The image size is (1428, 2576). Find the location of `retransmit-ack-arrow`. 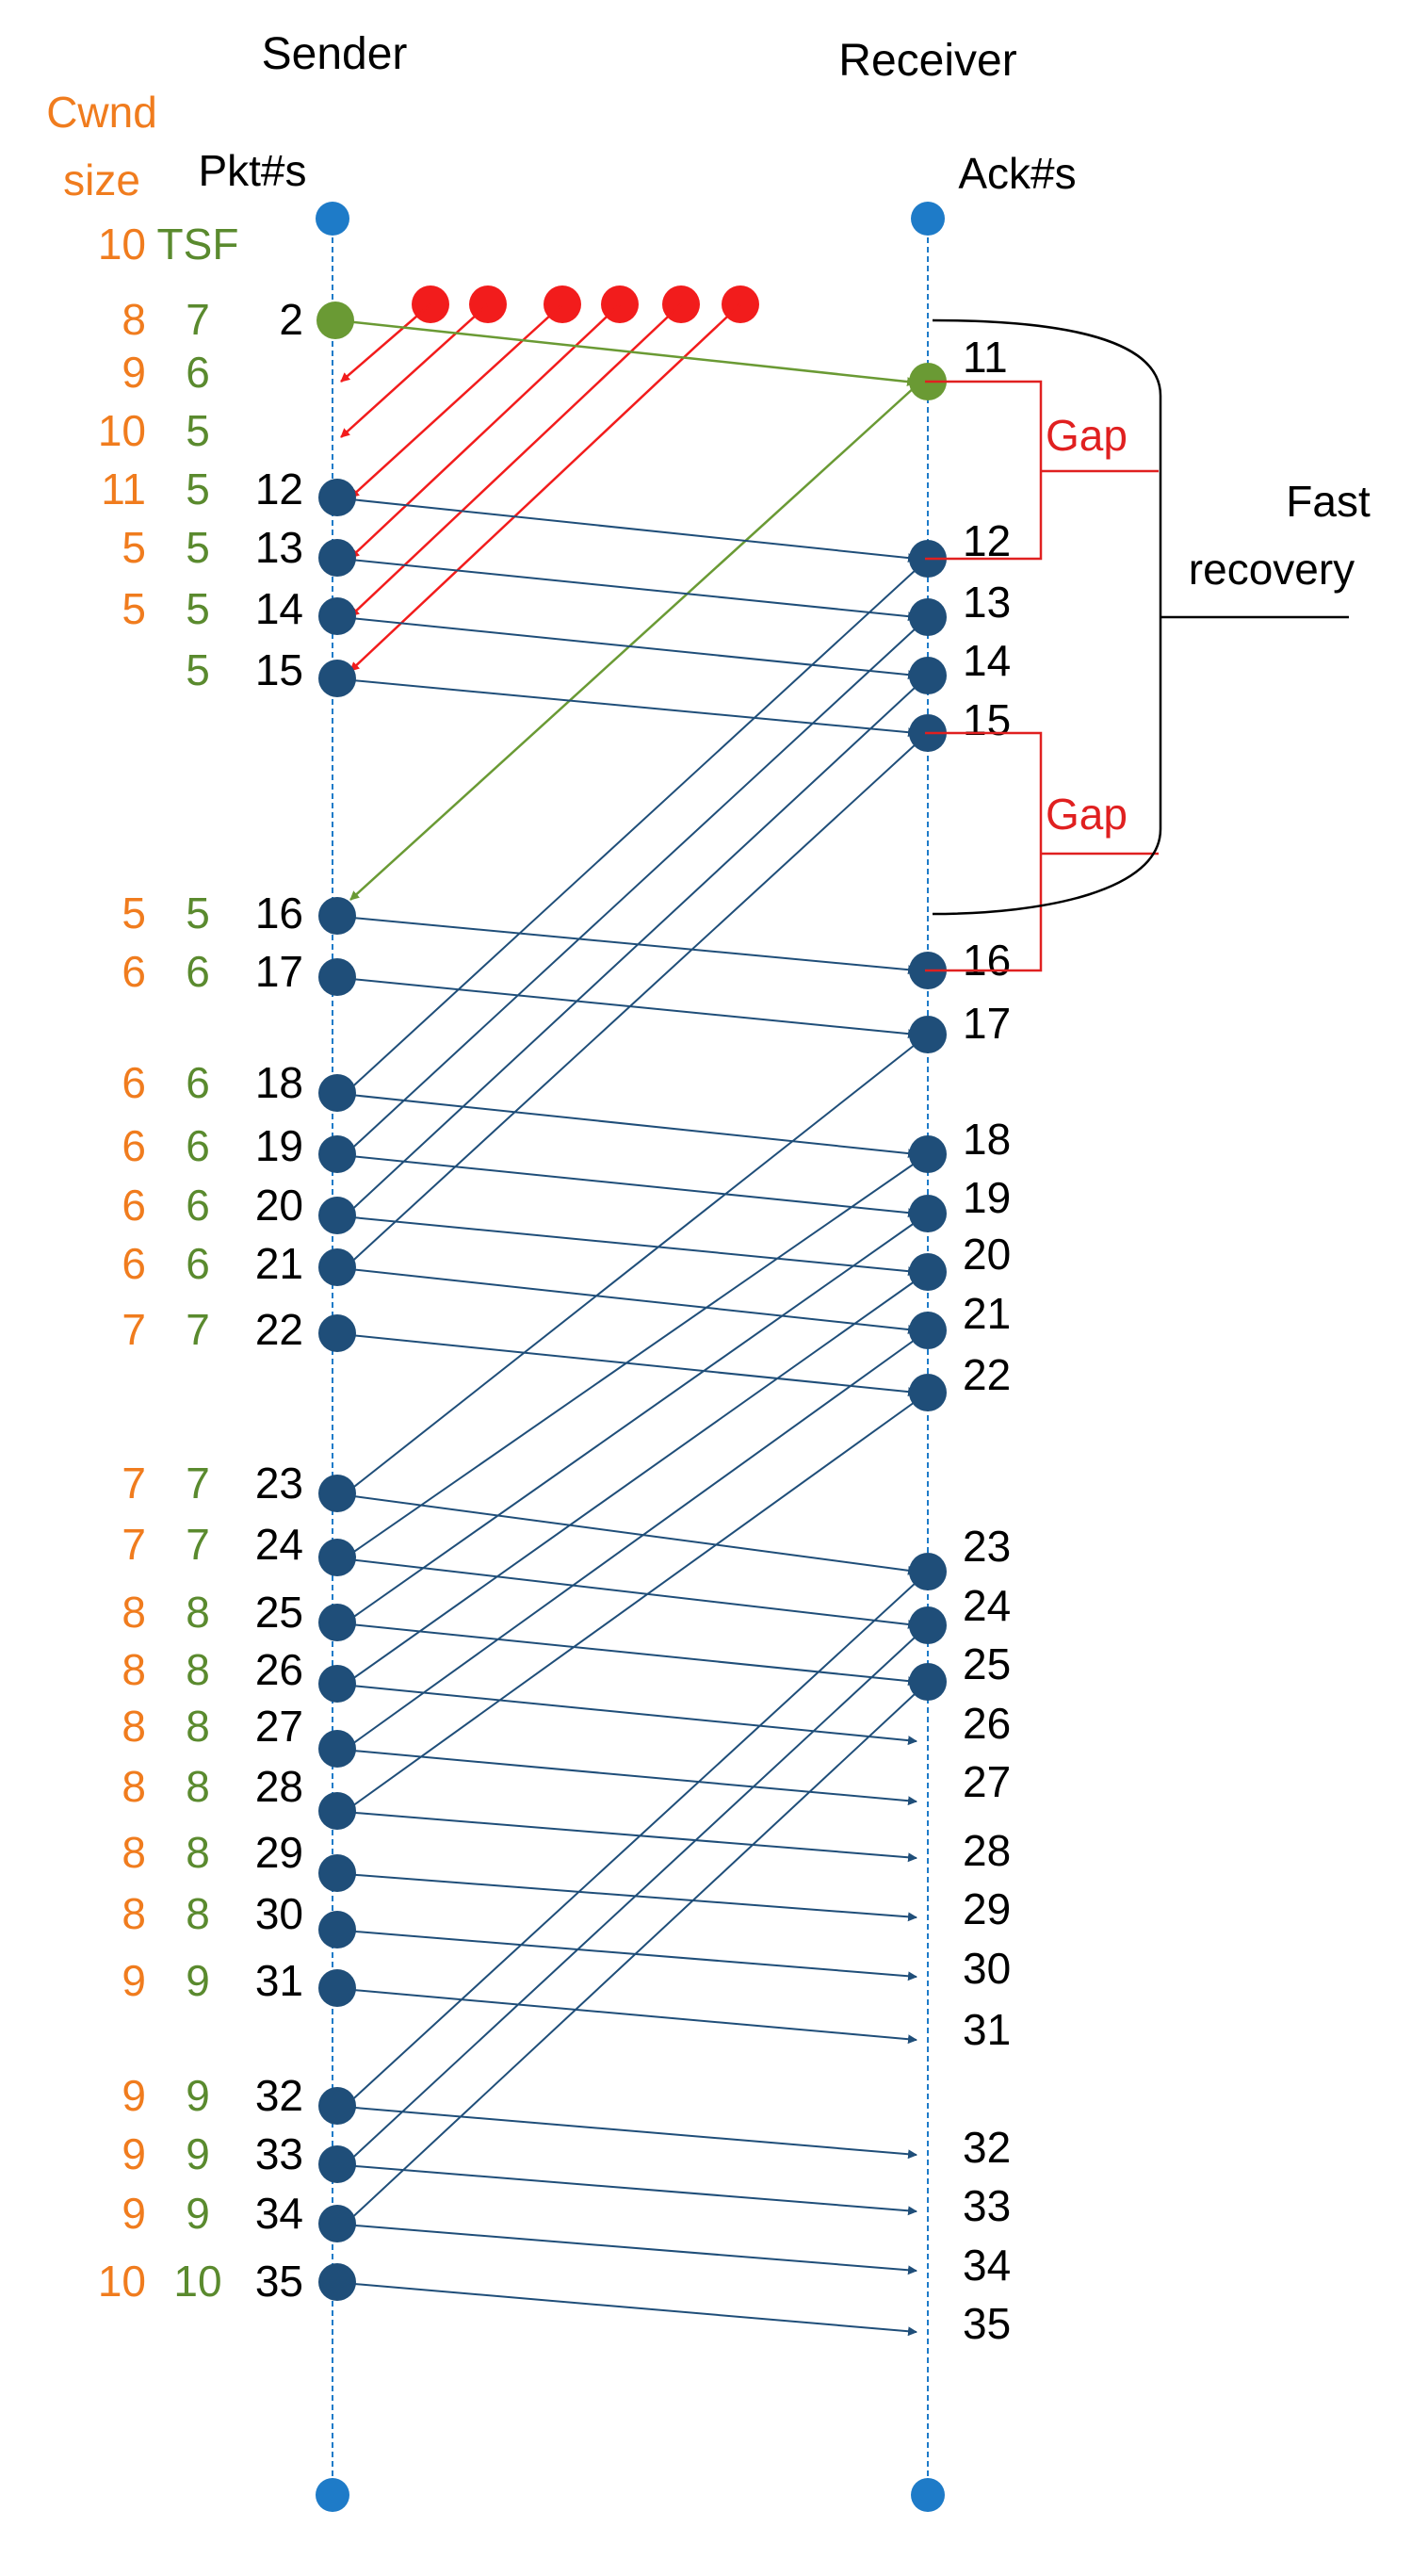

retransmit-ack-arrow is located at coordinates (633, 643).